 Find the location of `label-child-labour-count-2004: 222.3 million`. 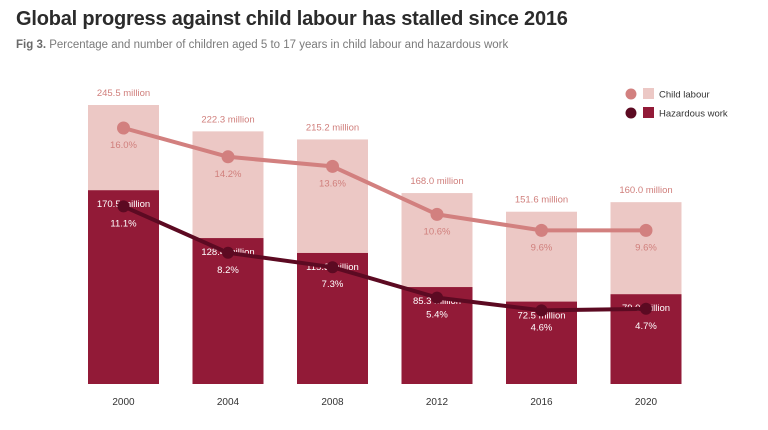

label-child-labour-count-2004: 222.3 million is located at coordinates (227, 119).